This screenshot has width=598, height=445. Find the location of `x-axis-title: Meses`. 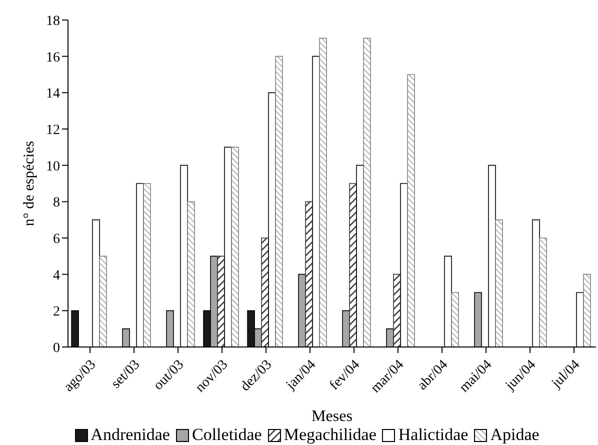

x-axis-title: Meses is located at coordinates (332, 416).